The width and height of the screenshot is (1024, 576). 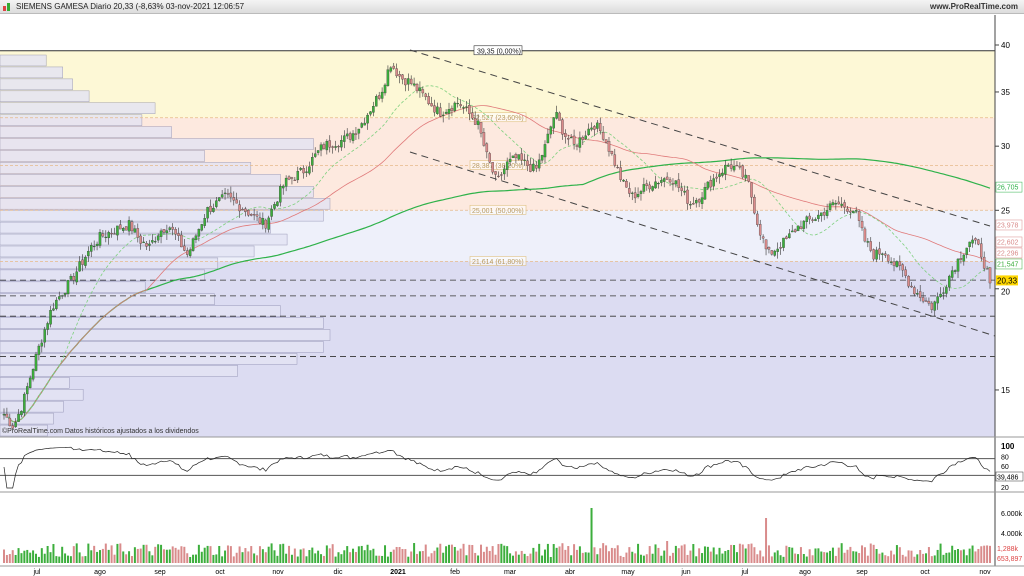 What do you see at coordinates (498, 166) in the screenshot?
I see `fib-label: 28,387 (38,20%)` at bounding box center [498, 166].